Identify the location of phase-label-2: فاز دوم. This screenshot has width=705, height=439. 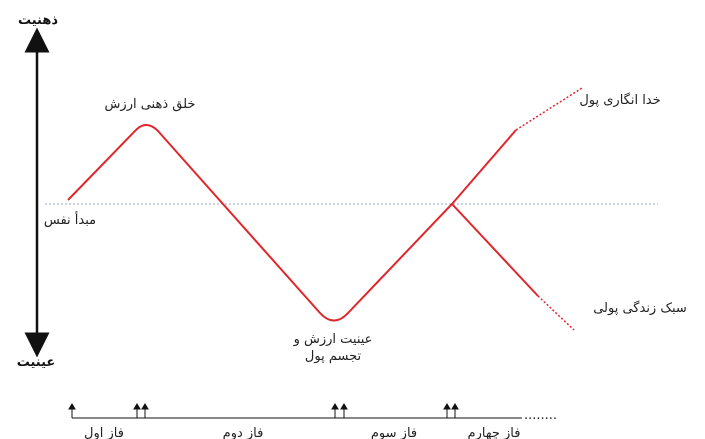
(243, 432).